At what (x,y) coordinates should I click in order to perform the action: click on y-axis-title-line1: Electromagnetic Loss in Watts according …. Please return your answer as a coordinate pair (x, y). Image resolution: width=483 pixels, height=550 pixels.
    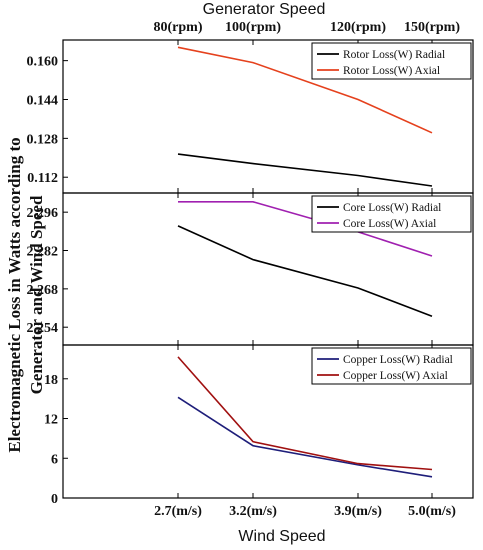
    Looking at the image, I should click on (14, 294).